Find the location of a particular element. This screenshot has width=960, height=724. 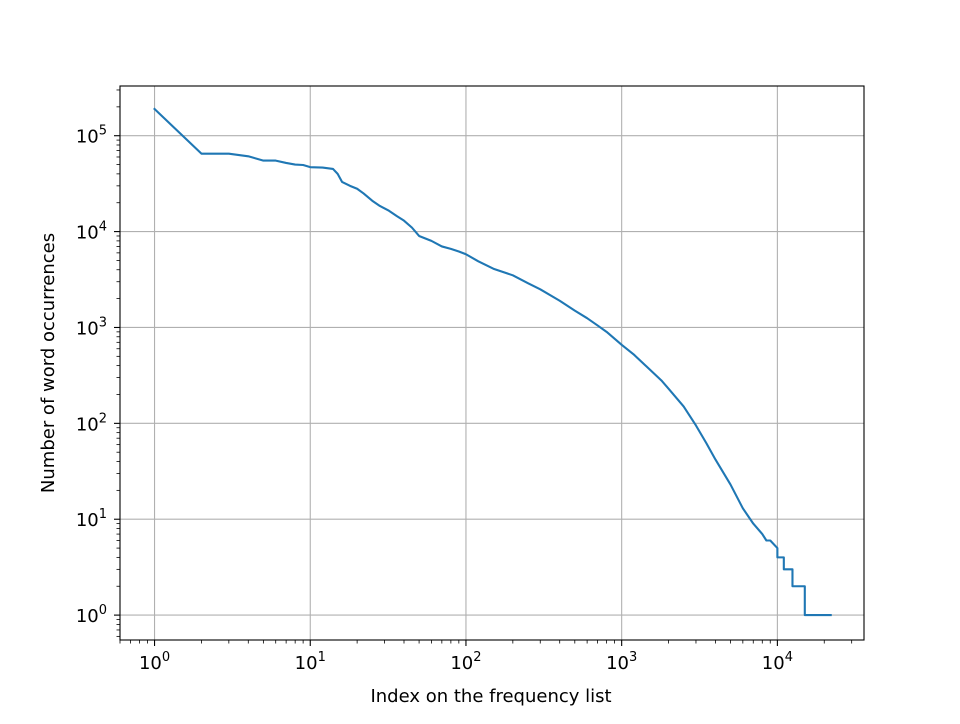

x-axis-label: Index on the frequency list is located at coordinates (490, 696).